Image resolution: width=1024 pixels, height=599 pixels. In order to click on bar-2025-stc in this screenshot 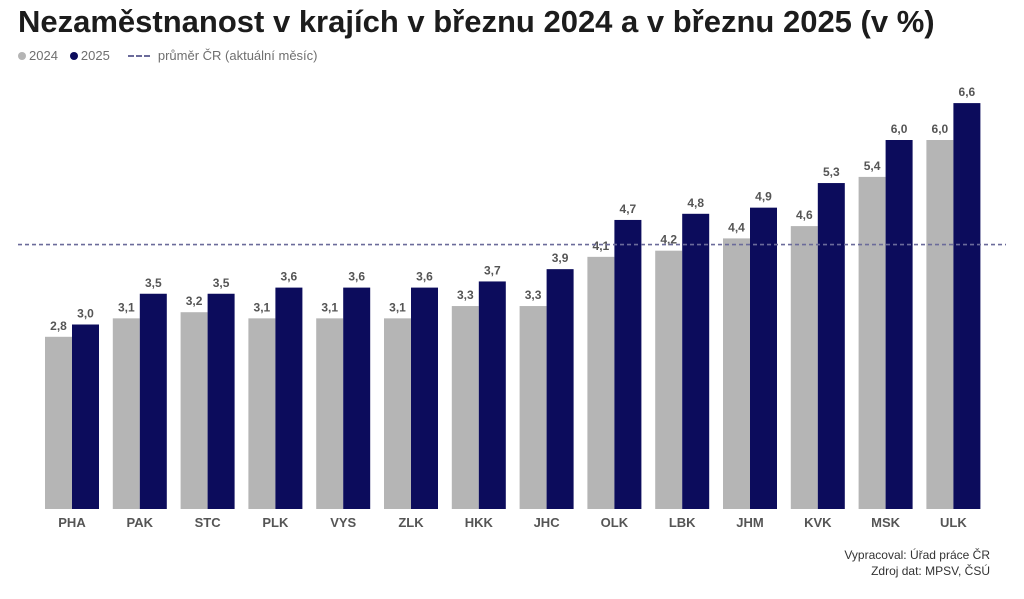, I will do `click(221, 401)`.